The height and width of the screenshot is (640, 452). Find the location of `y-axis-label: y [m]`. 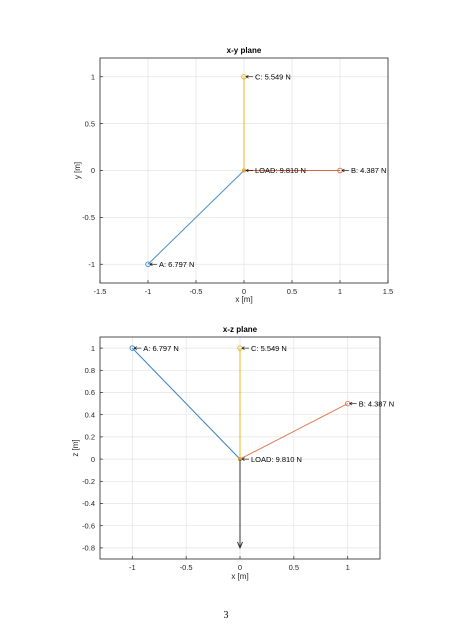

y-axis-label: y [m] is located at coordinates (77, 170).